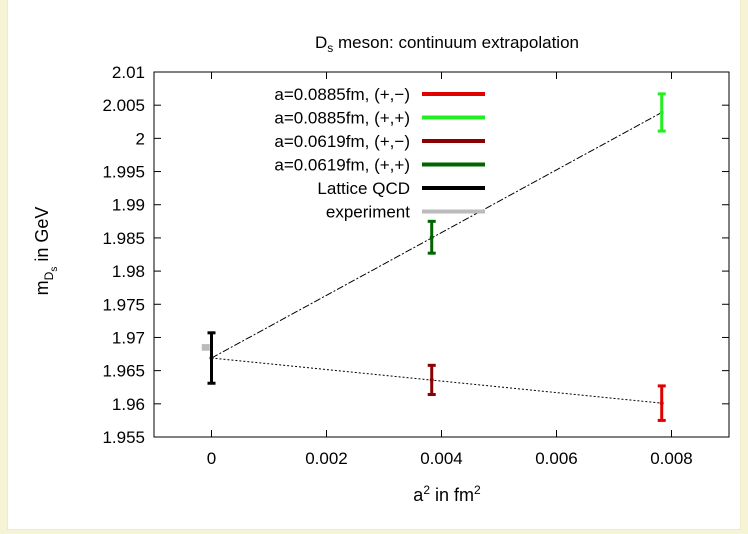  I want to click on y-tick-label: 1.955, so click(123, 437).